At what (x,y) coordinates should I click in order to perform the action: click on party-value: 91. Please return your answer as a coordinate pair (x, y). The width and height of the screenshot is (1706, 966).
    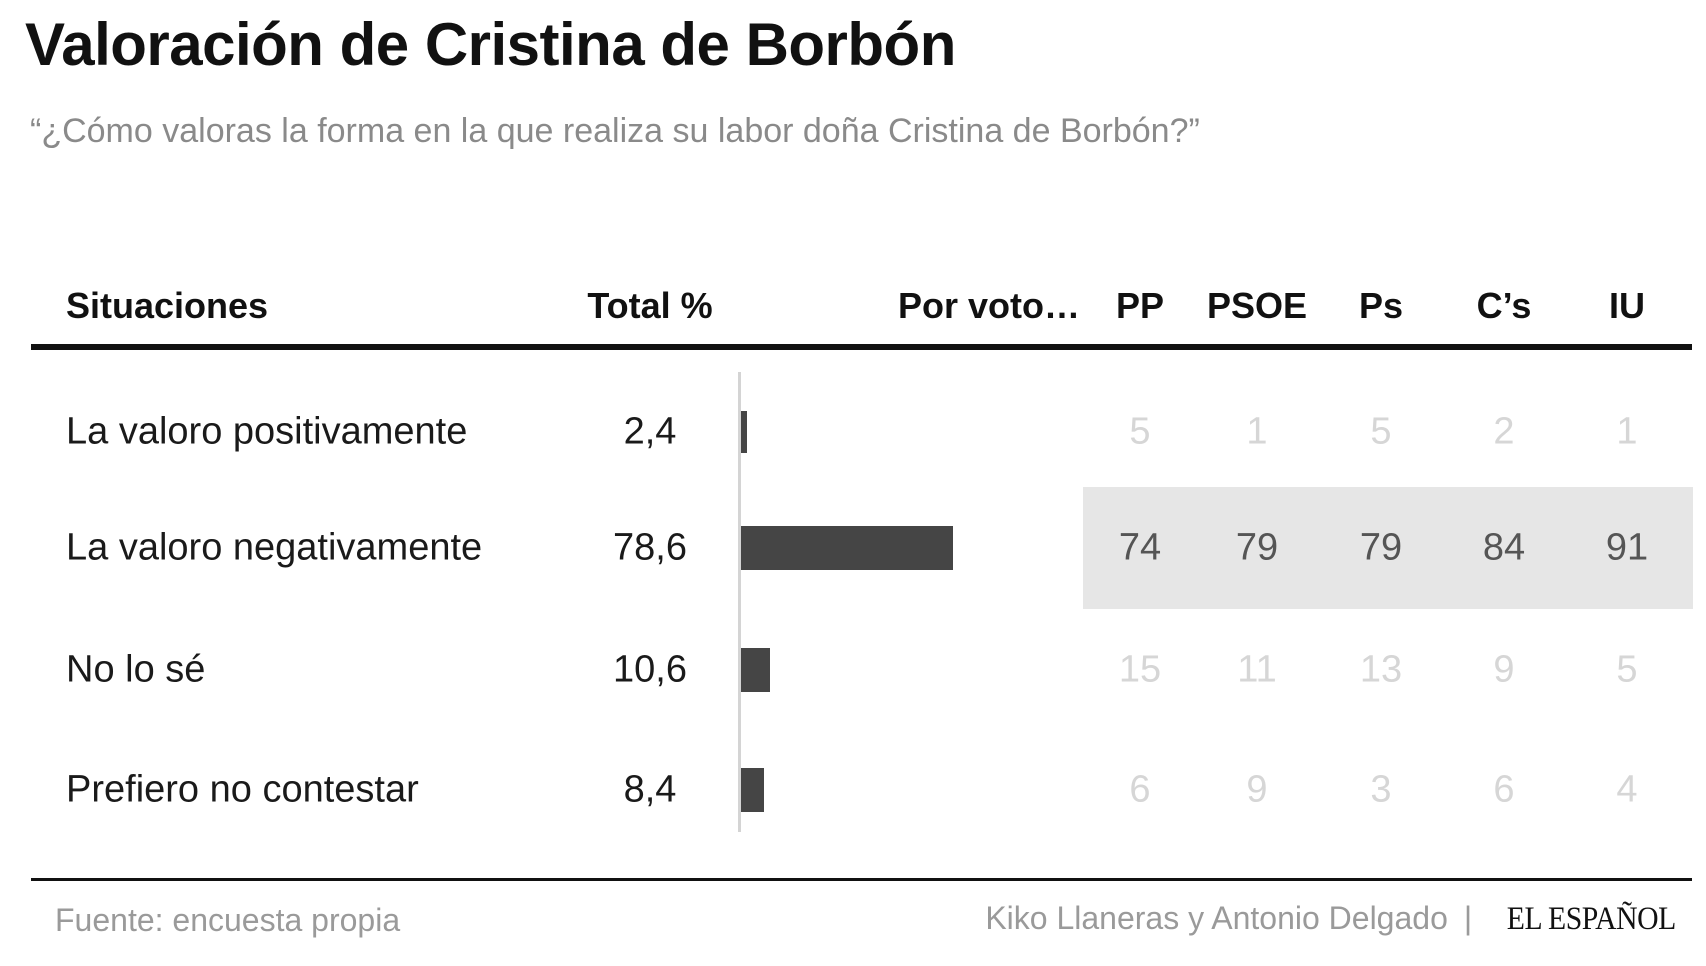
    Looking at the image, I should click on (1627, 547).